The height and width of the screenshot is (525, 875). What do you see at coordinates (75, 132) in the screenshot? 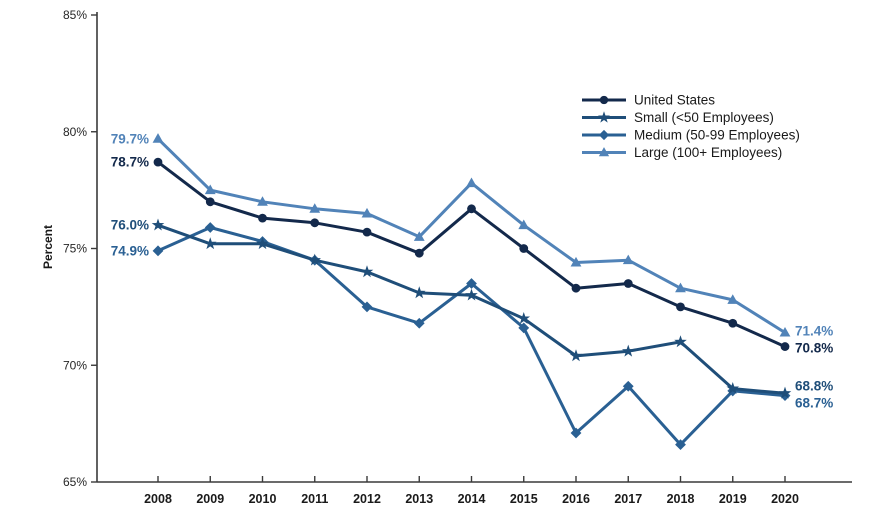
I see `y-tick-label: 80%` at bounding box center [75, 132].